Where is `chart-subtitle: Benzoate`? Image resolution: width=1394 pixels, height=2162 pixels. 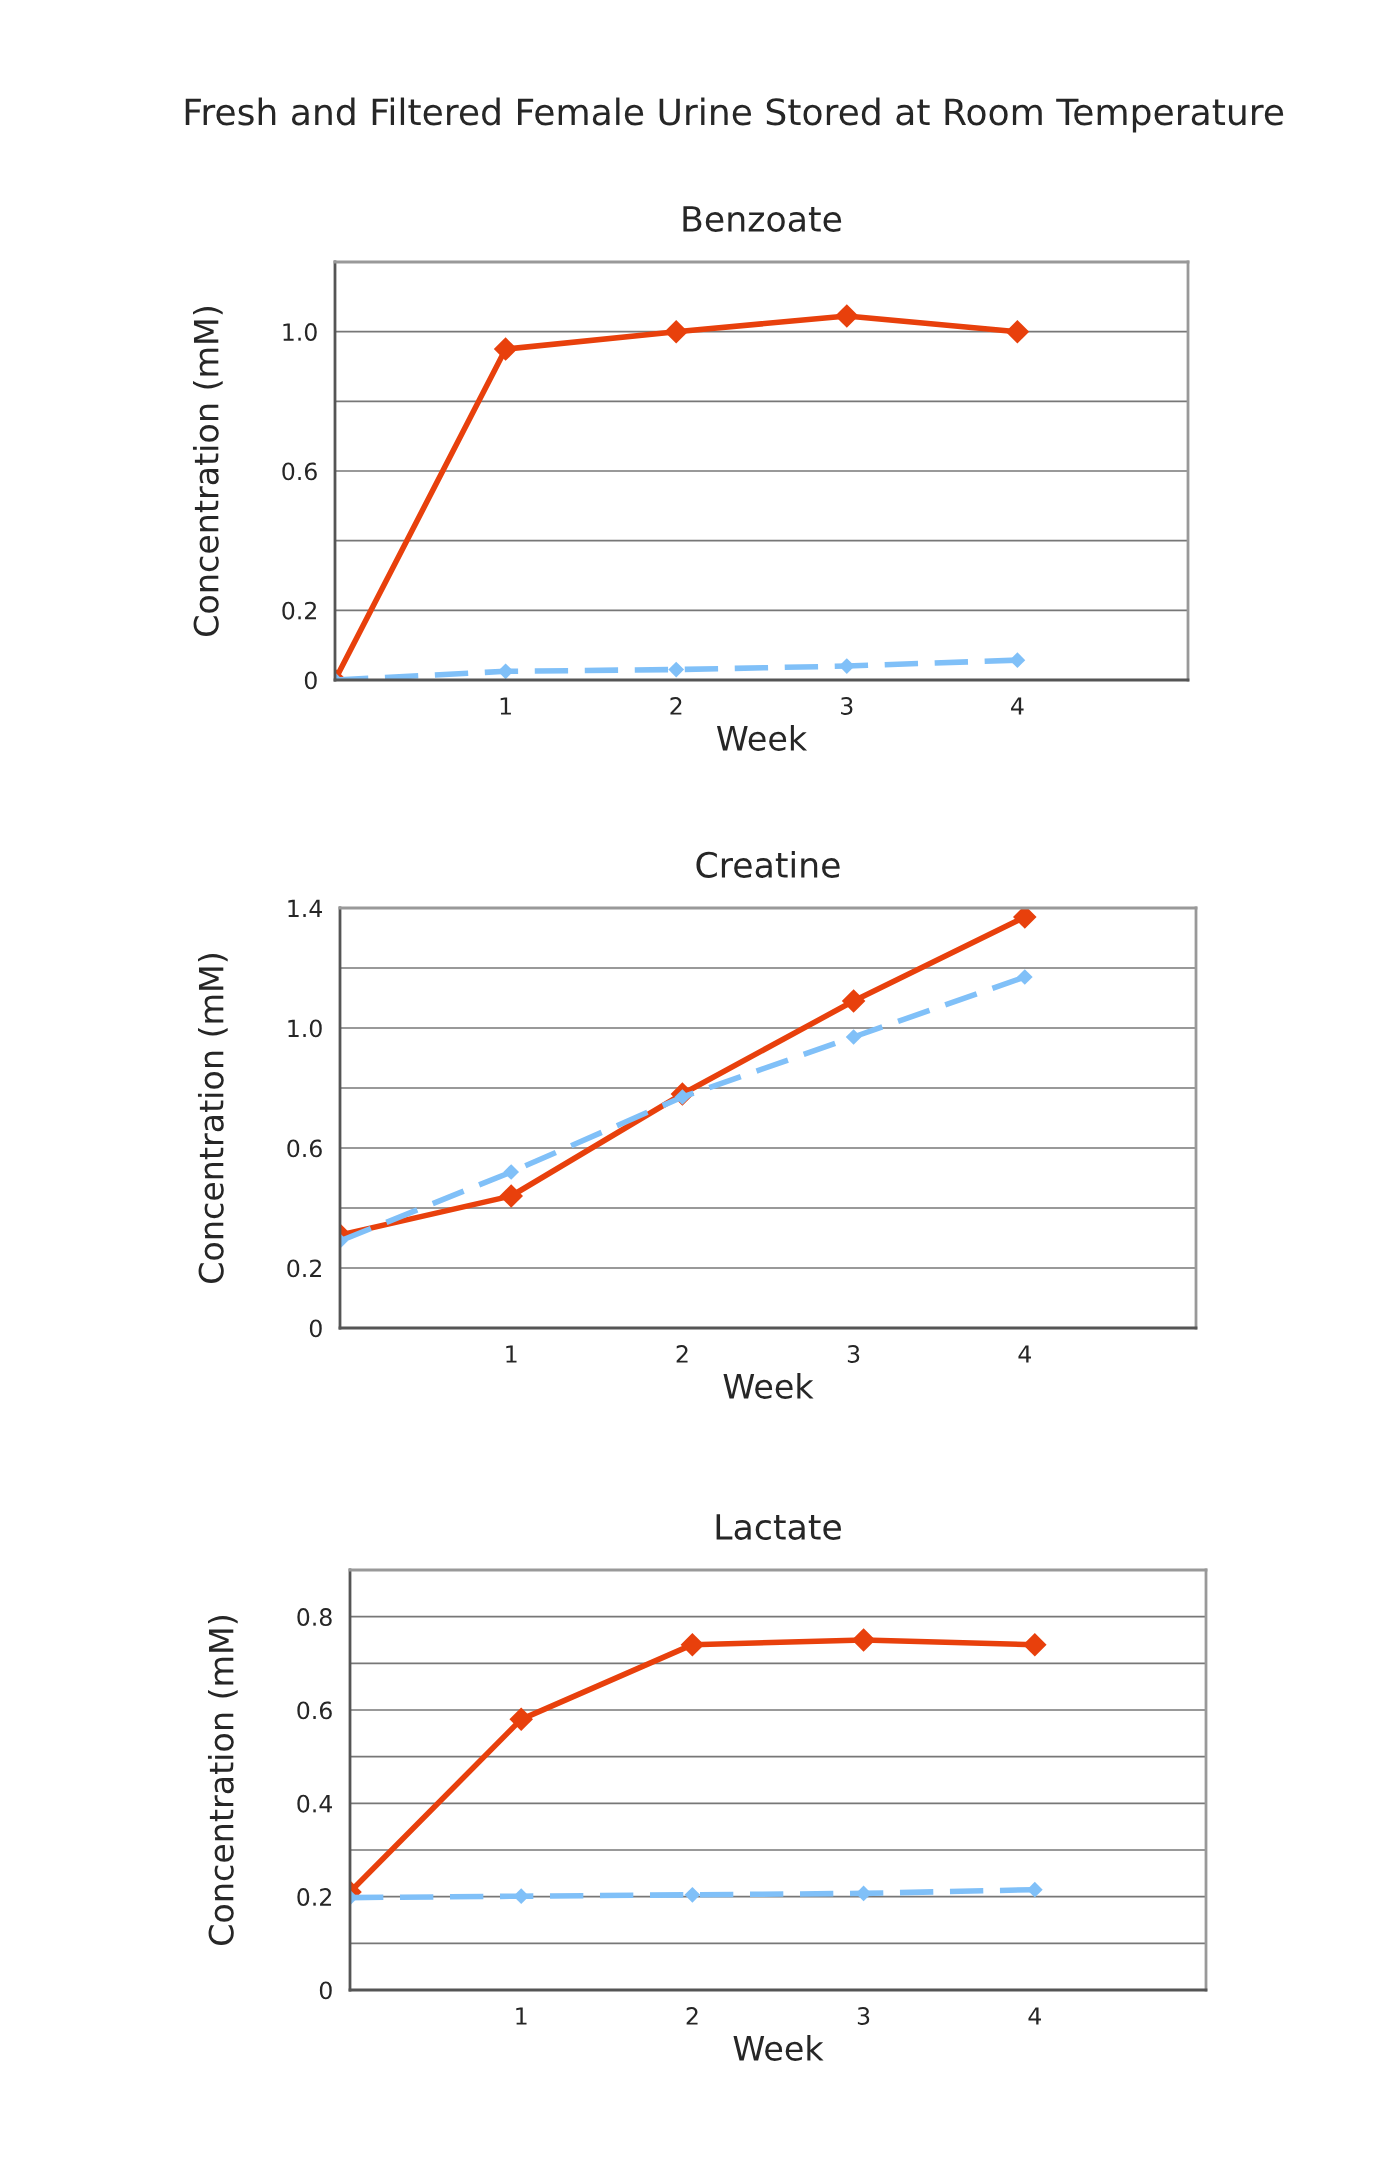 chart-subtitle: Benzoate is located at coordinates (762, 219).